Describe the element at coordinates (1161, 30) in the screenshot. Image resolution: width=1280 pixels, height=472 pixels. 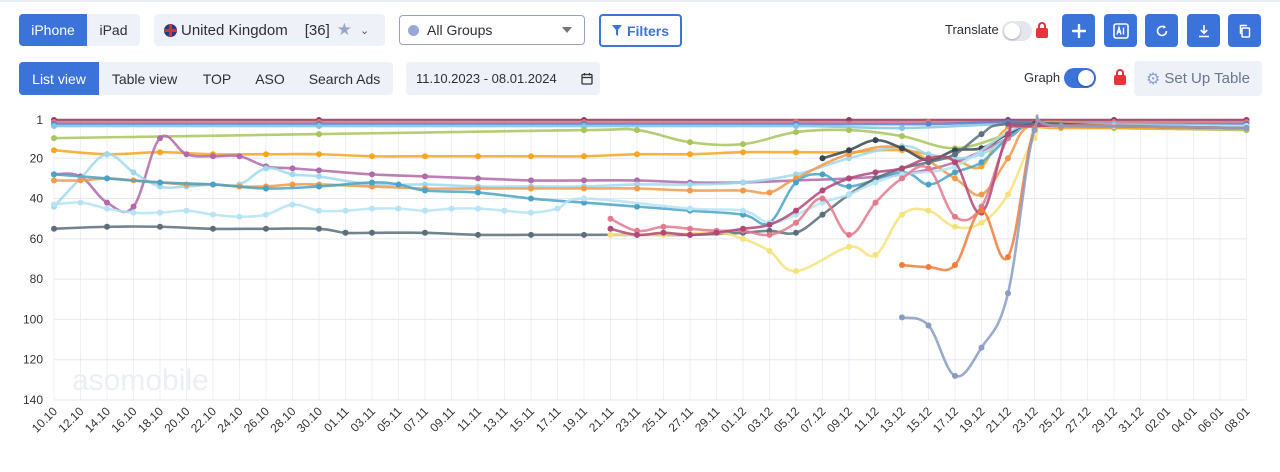
I see `refresh-button` at that location.